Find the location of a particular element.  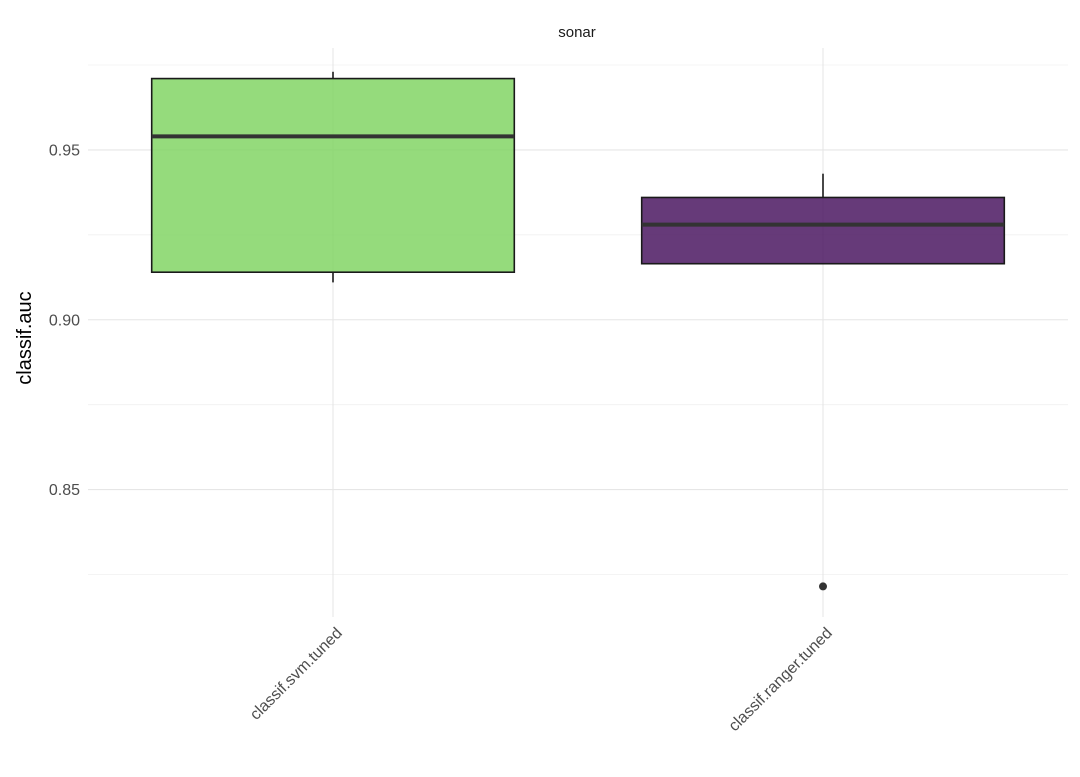

x-tick-label: classif.svm.tuned is located at coordinates (296, 674).